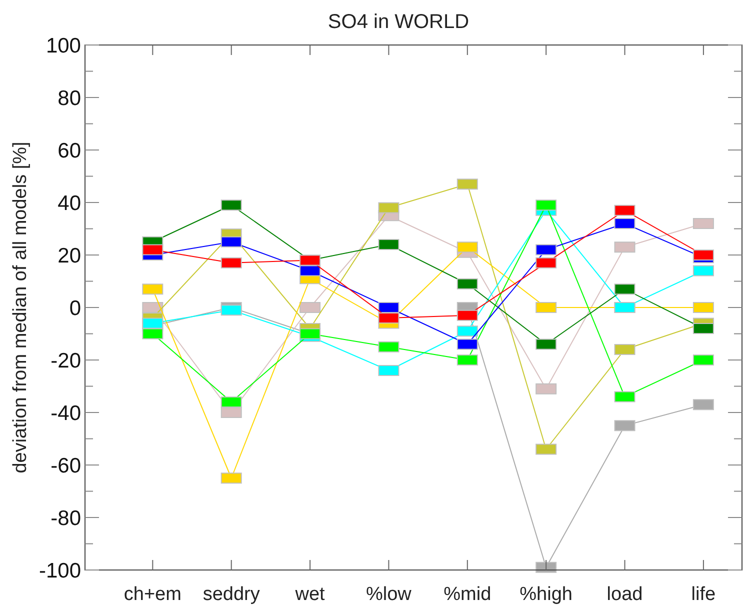  Describe the element at coordinates (310, 594) in the screenshot. I see `x-tick-label: wet` at that location.